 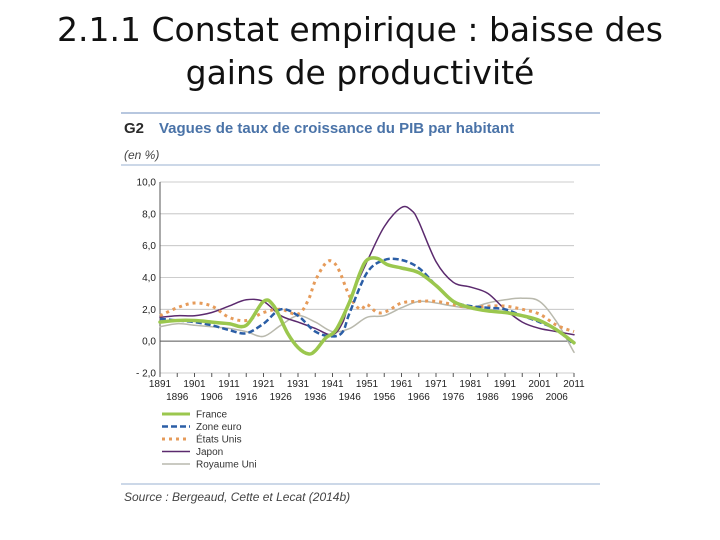 I want to click on figure-unit: (en %), so click(x=141, y=155).